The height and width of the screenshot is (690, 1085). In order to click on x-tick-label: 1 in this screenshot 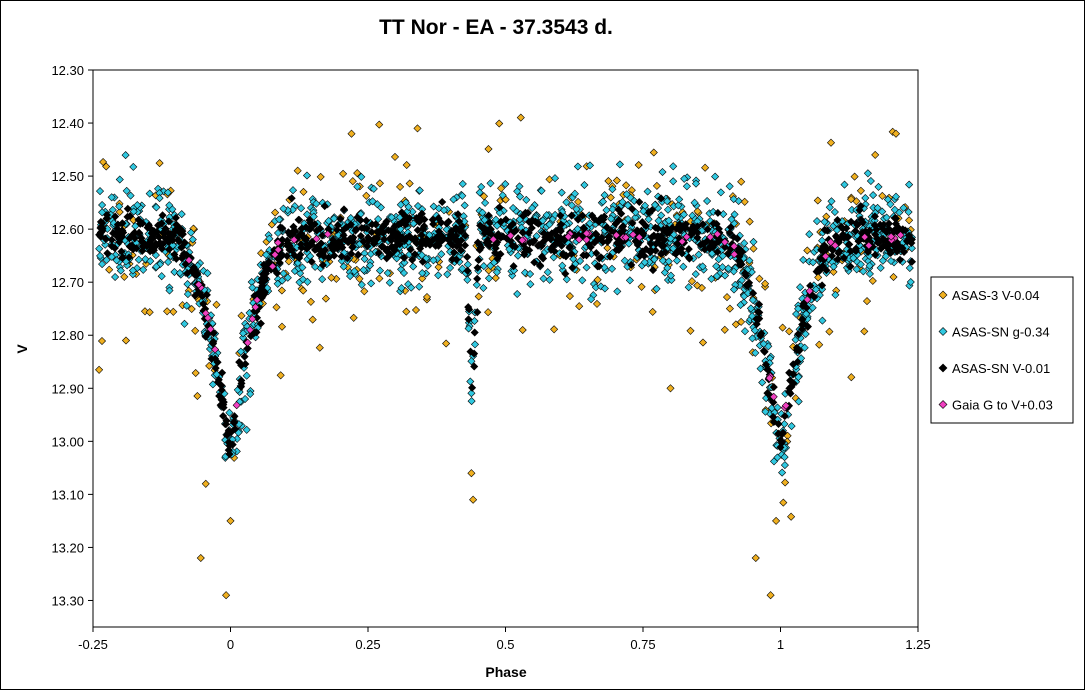, I will do `click(780, 644)`.